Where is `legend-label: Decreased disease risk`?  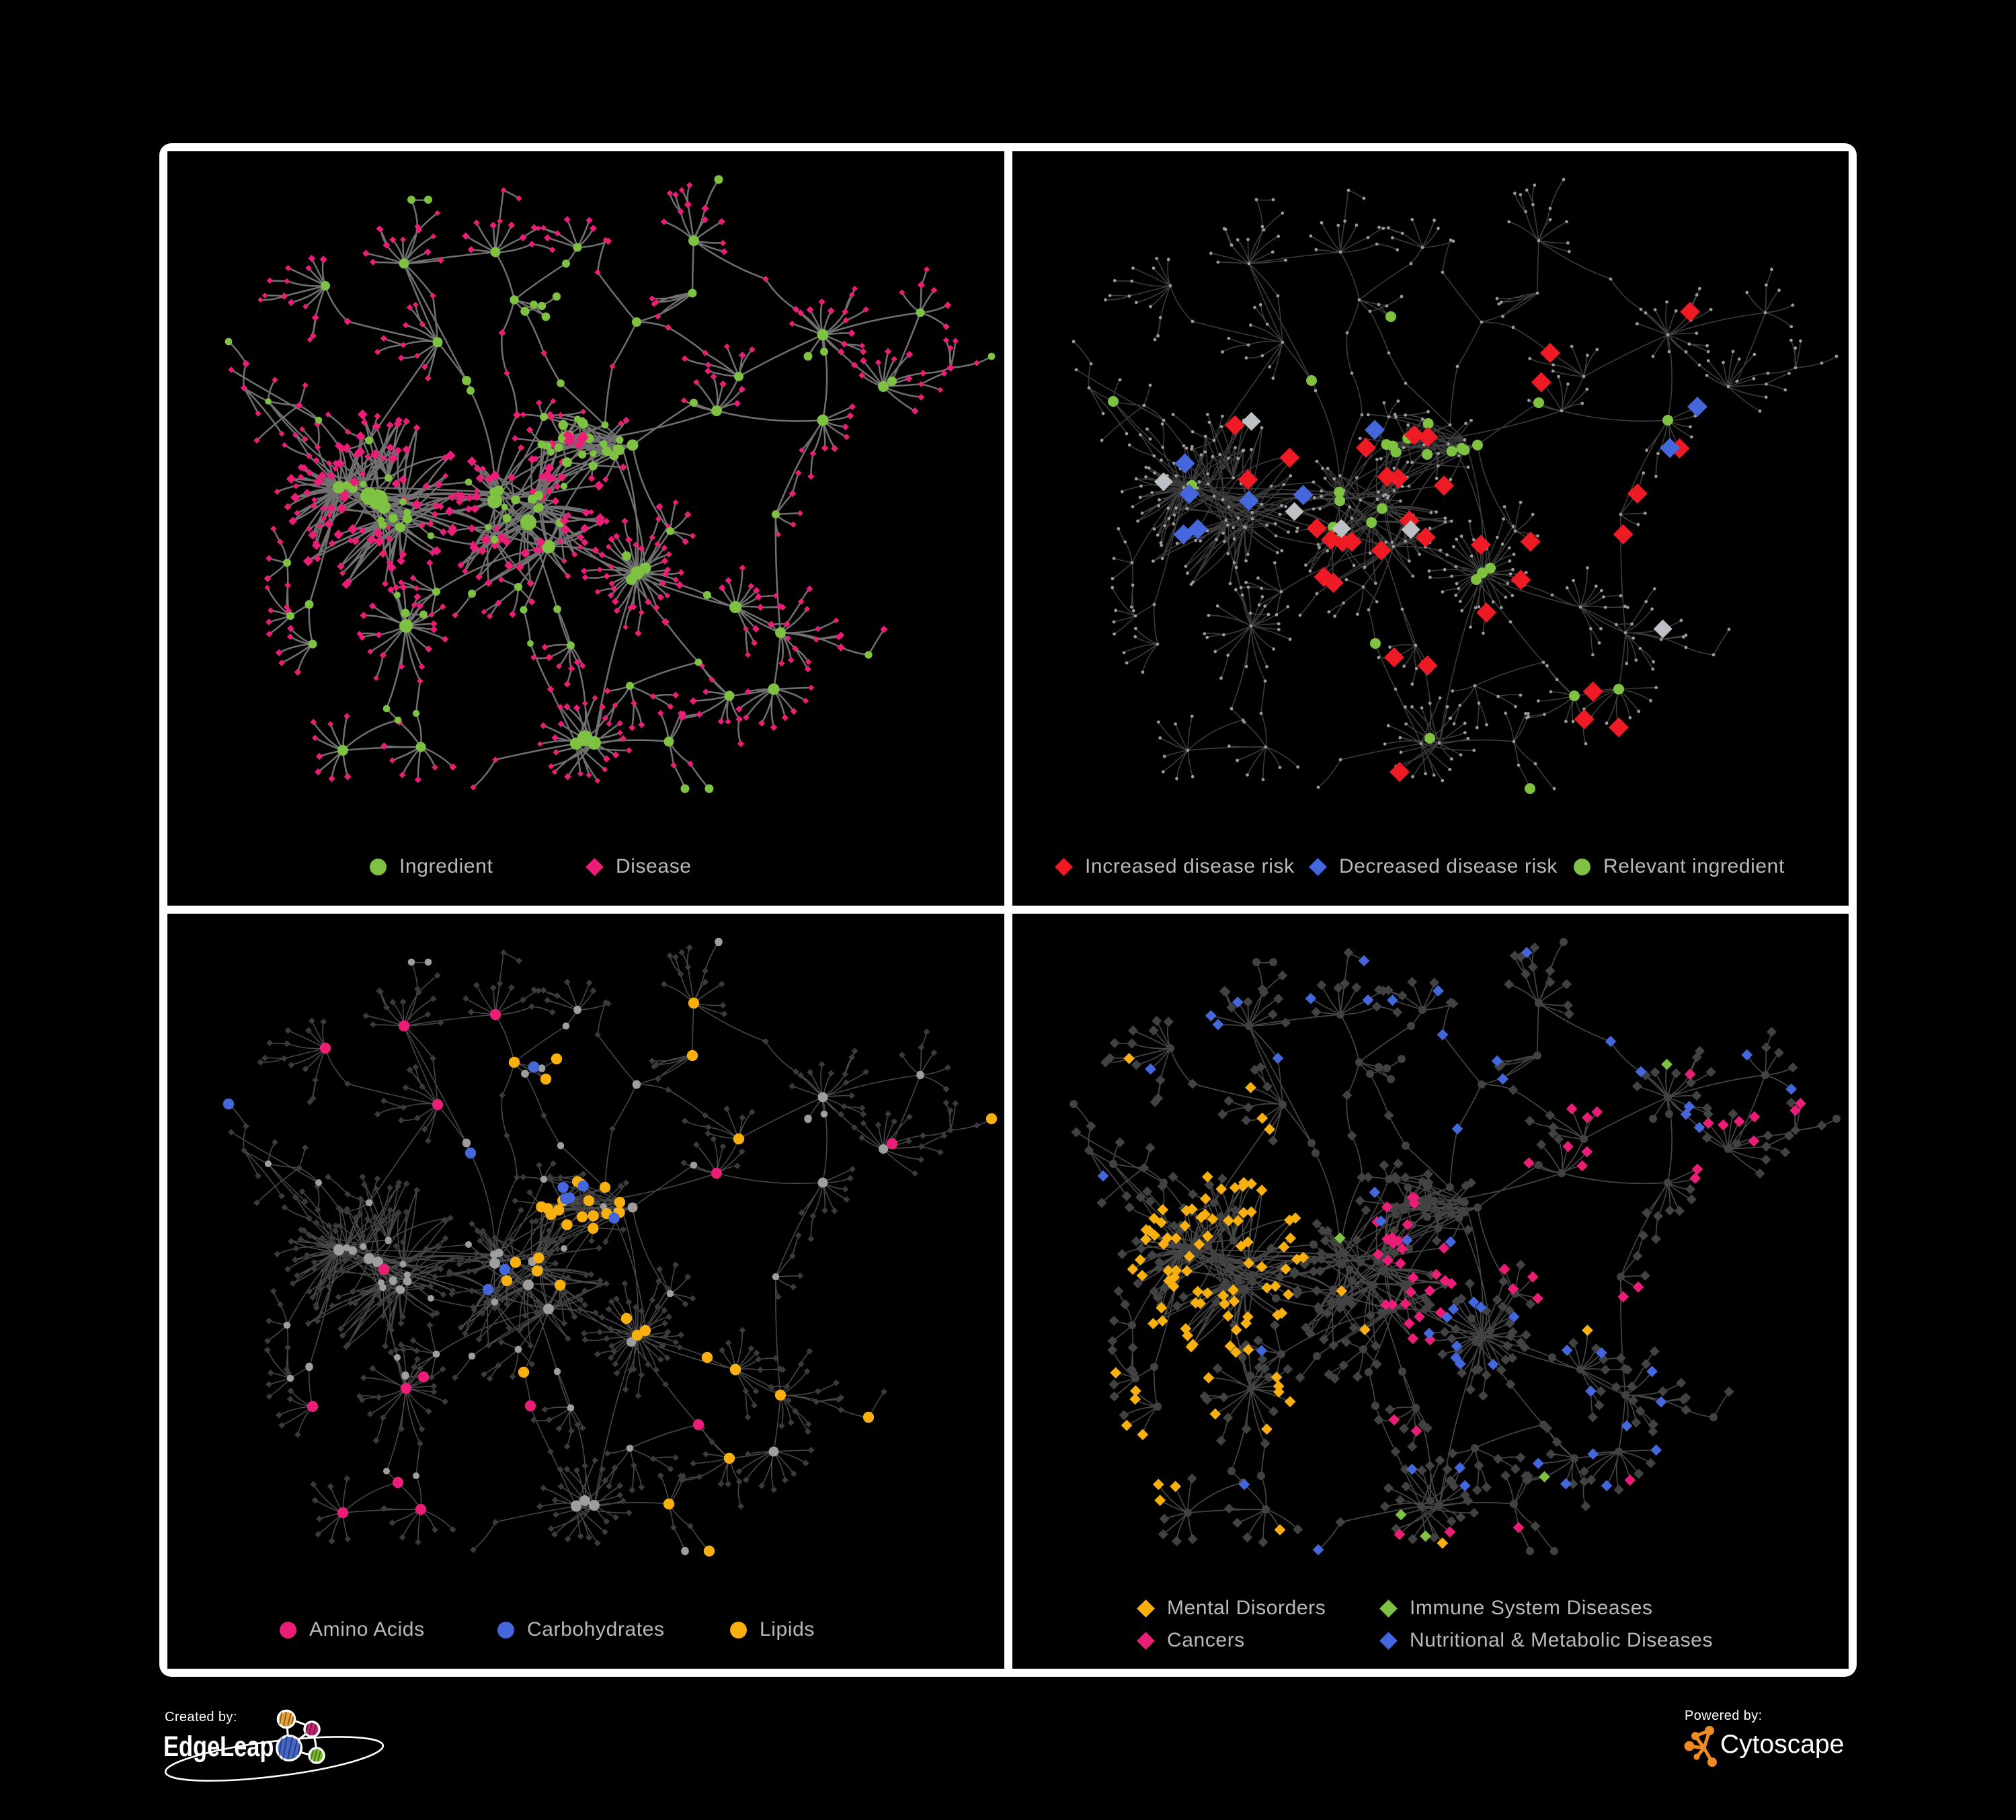
legend-label: Decreased disease risk is located at coordinates (1448, 866).